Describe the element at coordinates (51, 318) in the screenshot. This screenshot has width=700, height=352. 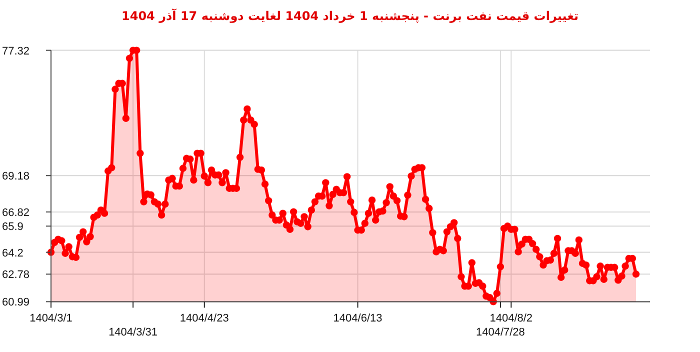
I see `x-tick-label: 1404/3/1` at that location.